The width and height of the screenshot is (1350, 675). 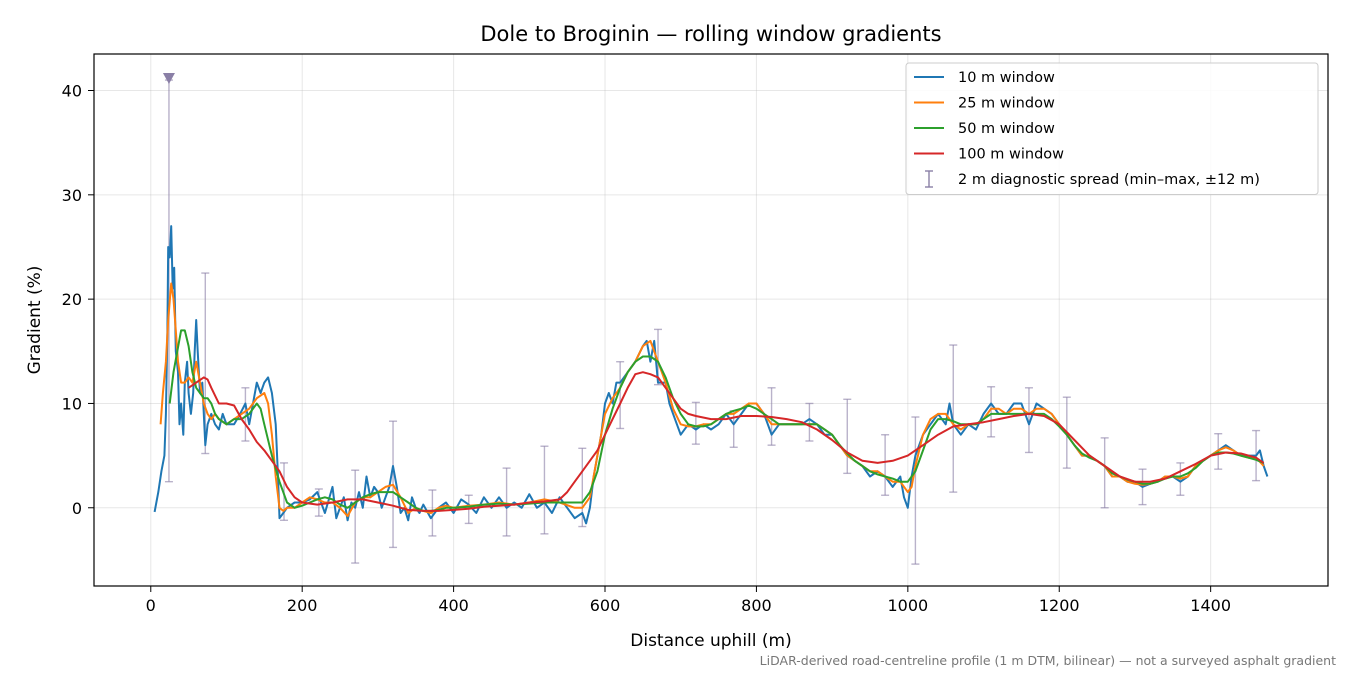 What do you see at coordinates (72, 403) in the screenshot?
I see `y-tick-label: 10` at bounding box center [72, 403].